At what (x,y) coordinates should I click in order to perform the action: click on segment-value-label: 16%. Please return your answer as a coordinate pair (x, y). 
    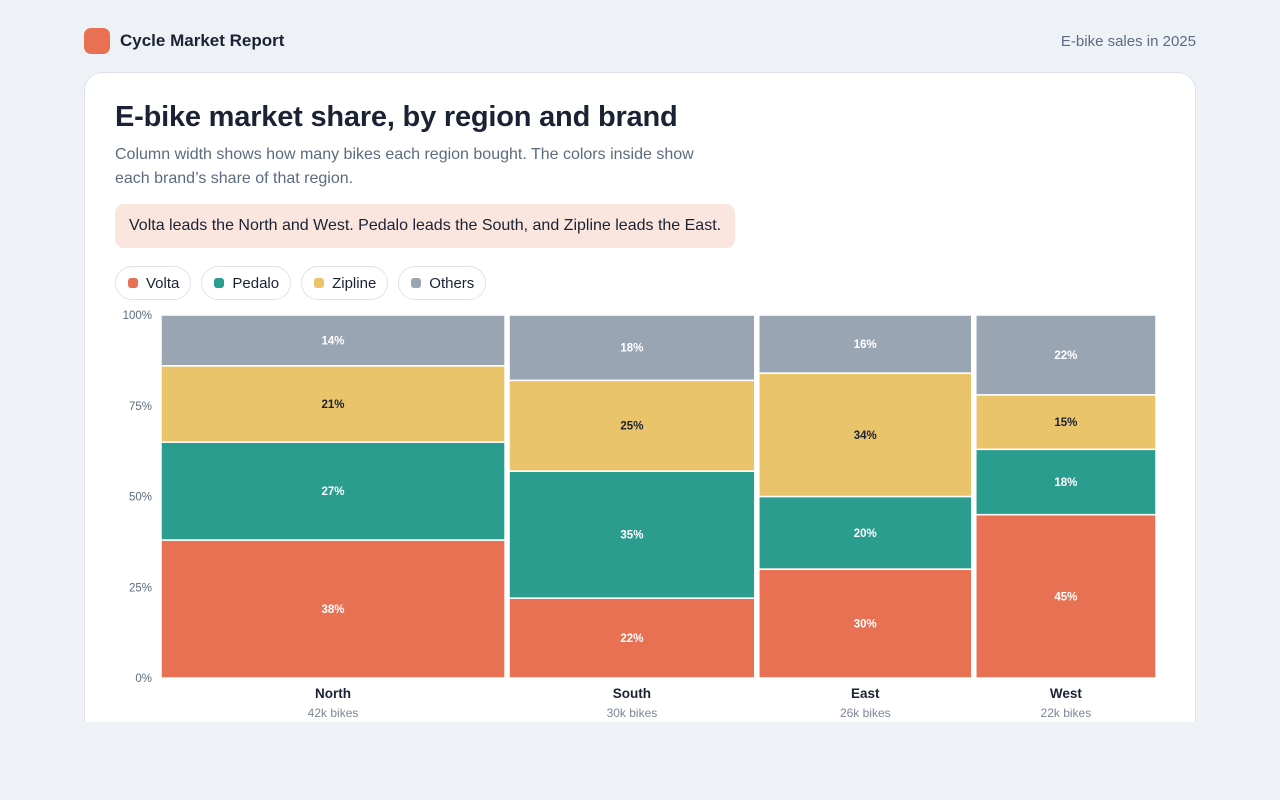
    Looking at the image, I should click on (865, 345).